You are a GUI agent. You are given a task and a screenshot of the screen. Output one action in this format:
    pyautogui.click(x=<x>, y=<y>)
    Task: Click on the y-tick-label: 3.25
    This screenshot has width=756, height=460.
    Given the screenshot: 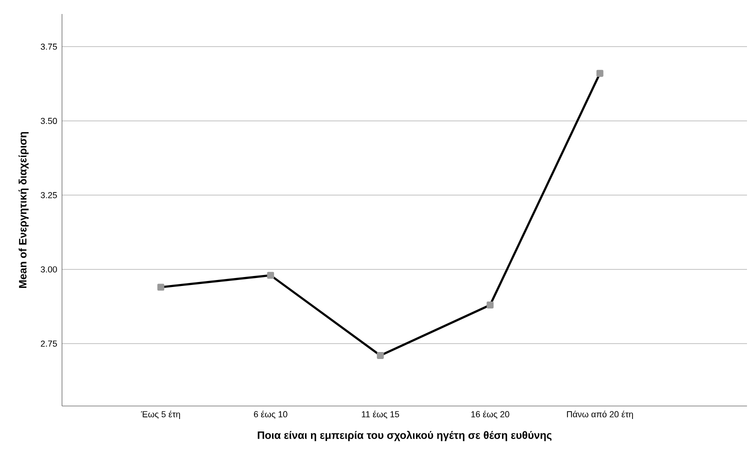 What is the action you would take?
    pyautogui.click(x=48, y=195)
    